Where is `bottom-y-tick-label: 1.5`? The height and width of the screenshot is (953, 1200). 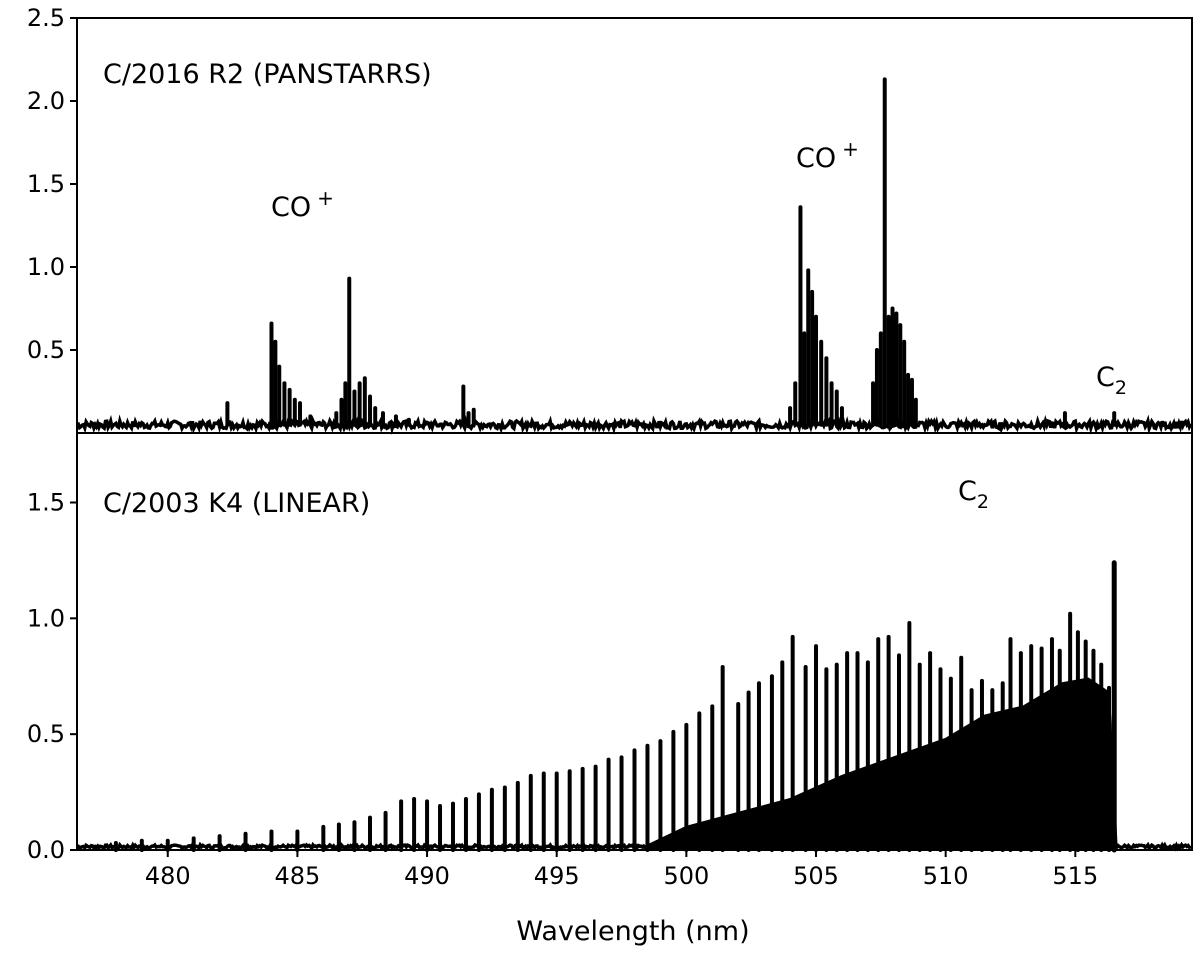
bottom-y-tick-label: 1.5 is located at coordinates (46, 503).